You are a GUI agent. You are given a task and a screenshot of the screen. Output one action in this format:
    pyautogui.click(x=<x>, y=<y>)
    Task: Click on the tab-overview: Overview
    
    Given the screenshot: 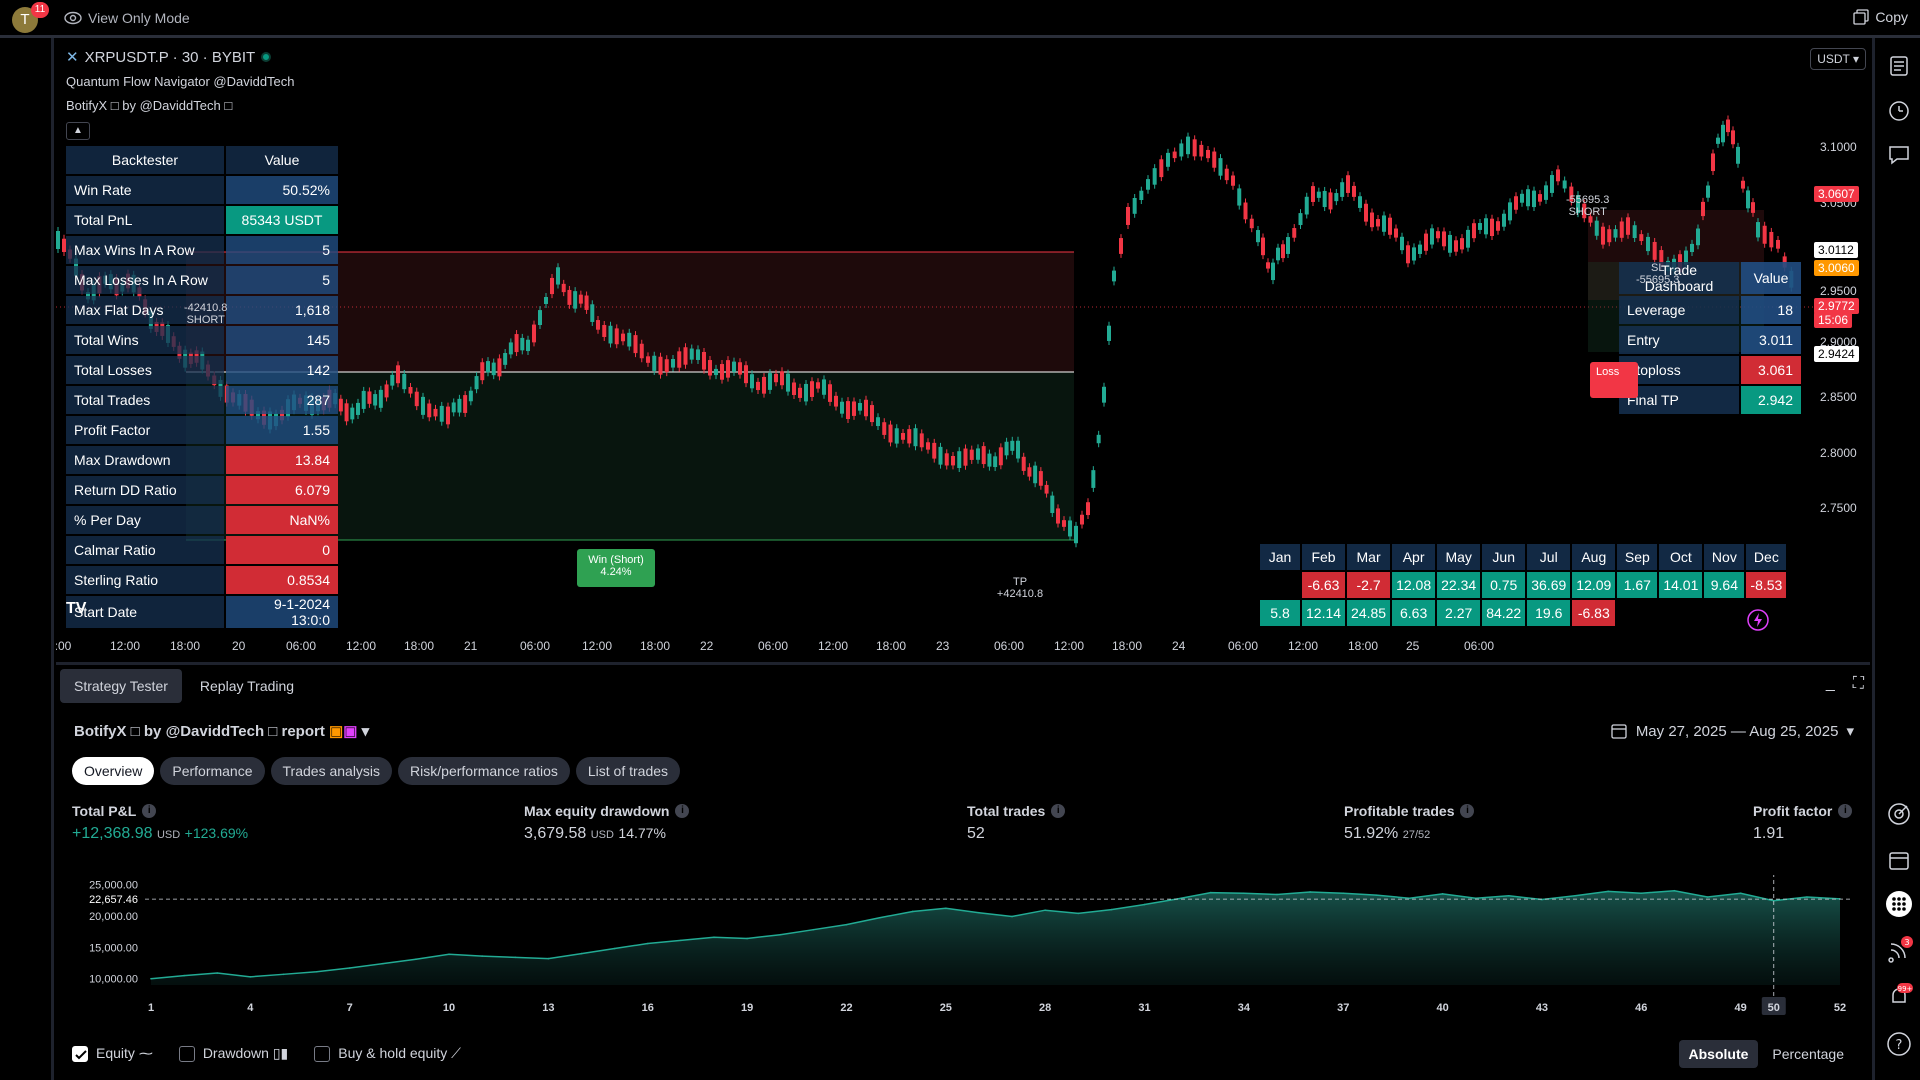 What is the action you would take?
    pyautogui.click(x=113, y=771)
    